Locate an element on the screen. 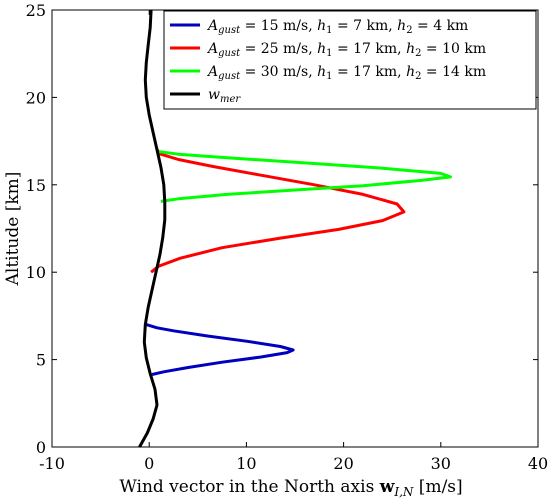  x-axis-label-subscript: I,N is located at coordinates (403, 492).